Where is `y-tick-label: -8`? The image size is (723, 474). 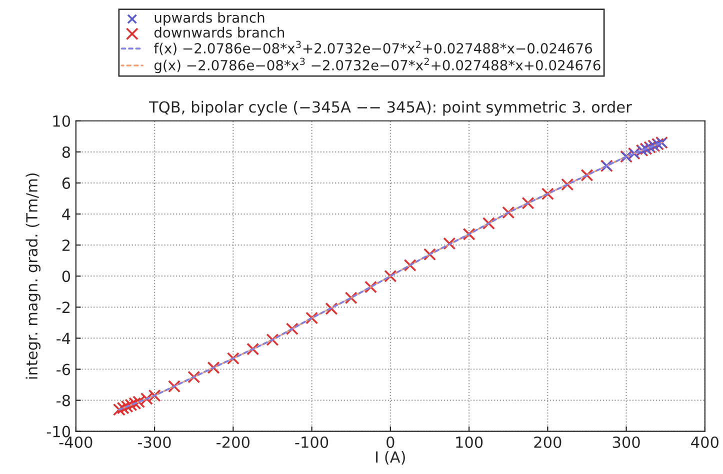
y-tick-label: -8 is located at coordinates (63, 400).